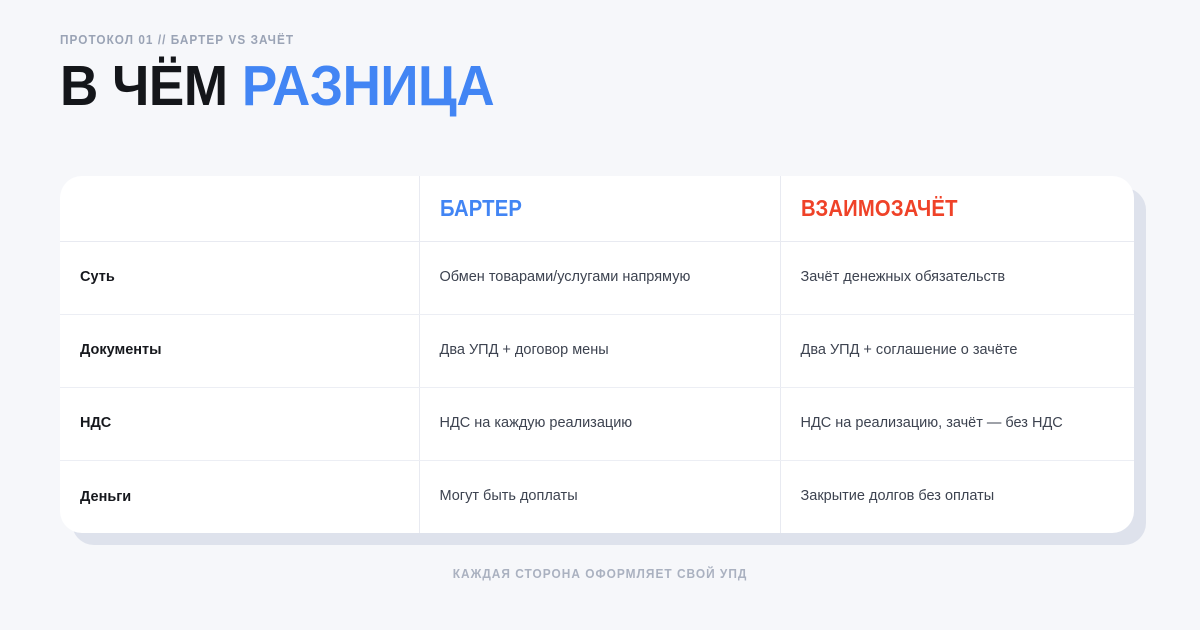 Image resolution: width=1200 pixels, height=630 pixels. I want to click on row-label-cell: Суть, so click(239, 278).